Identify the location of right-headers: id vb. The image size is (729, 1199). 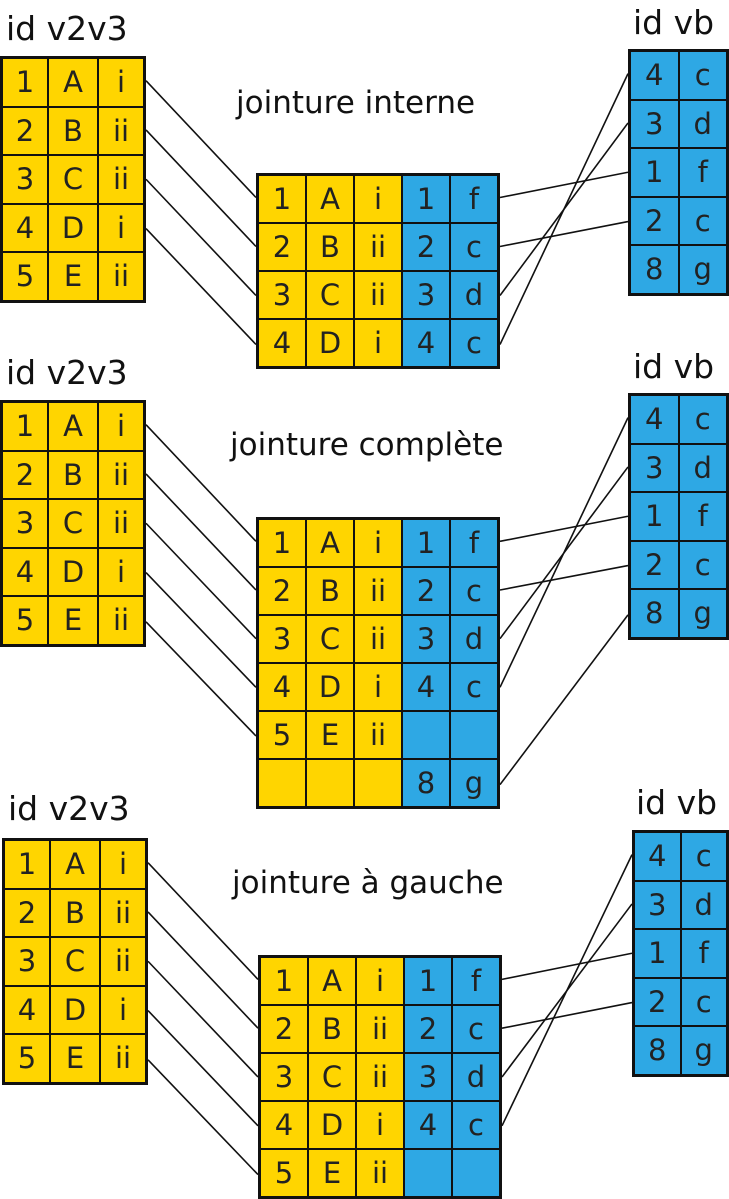
(676, 803).